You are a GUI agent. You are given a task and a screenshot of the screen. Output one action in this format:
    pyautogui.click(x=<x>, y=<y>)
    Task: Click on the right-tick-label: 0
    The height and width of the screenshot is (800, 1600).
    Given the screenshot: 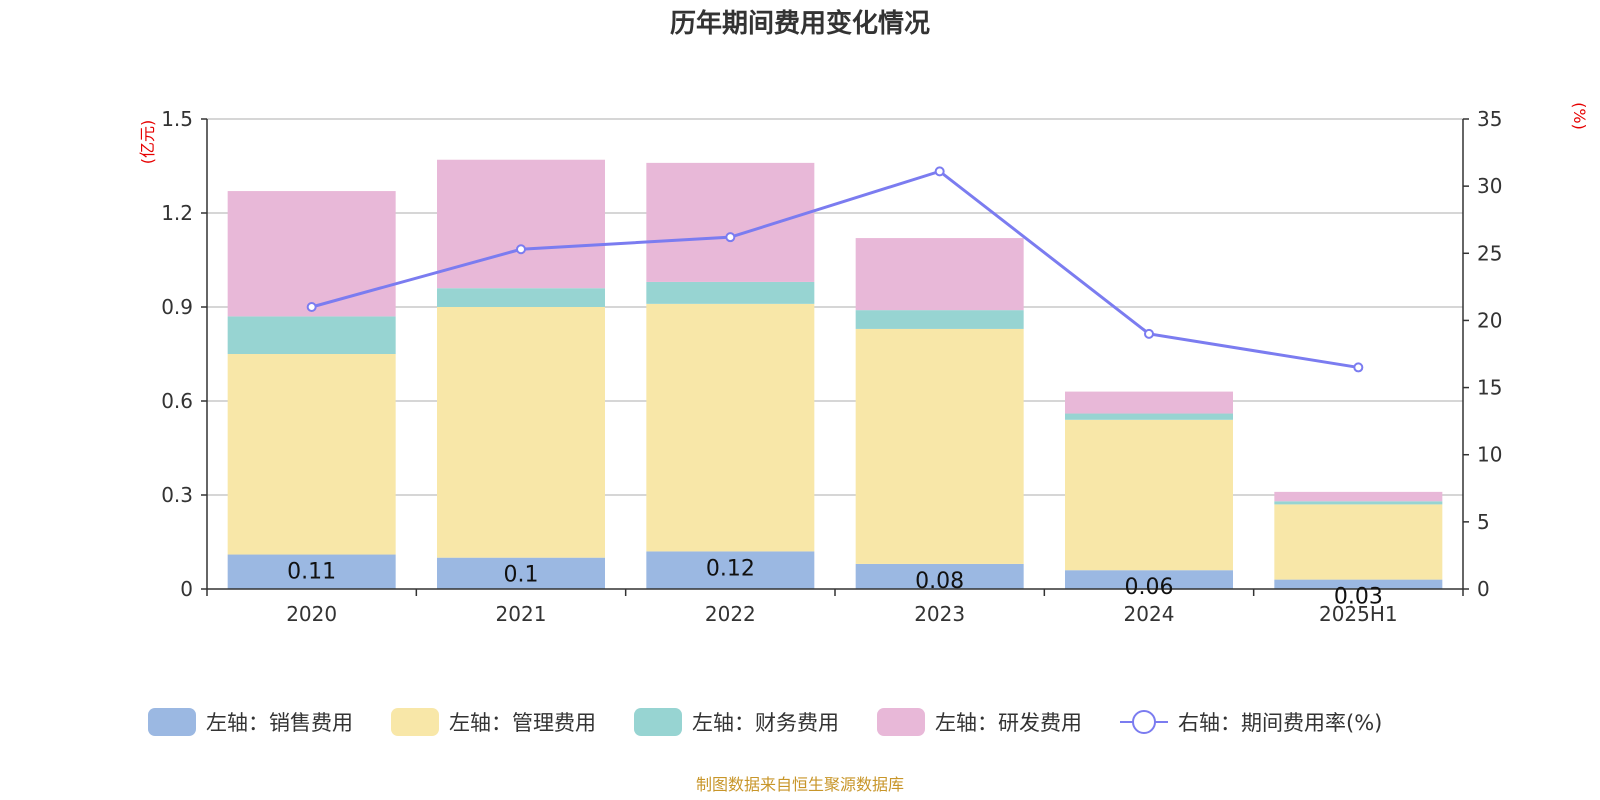 What is the action you would take?
    pyautogui.click(x=1483, y=589)
    